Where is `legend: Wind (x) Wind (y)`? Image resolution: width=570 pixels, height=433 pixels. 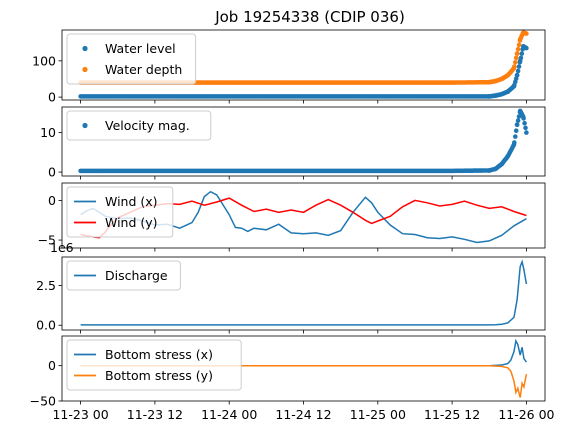 legend: Wind (x) Wind (y) is located at coordinates (120, 212).